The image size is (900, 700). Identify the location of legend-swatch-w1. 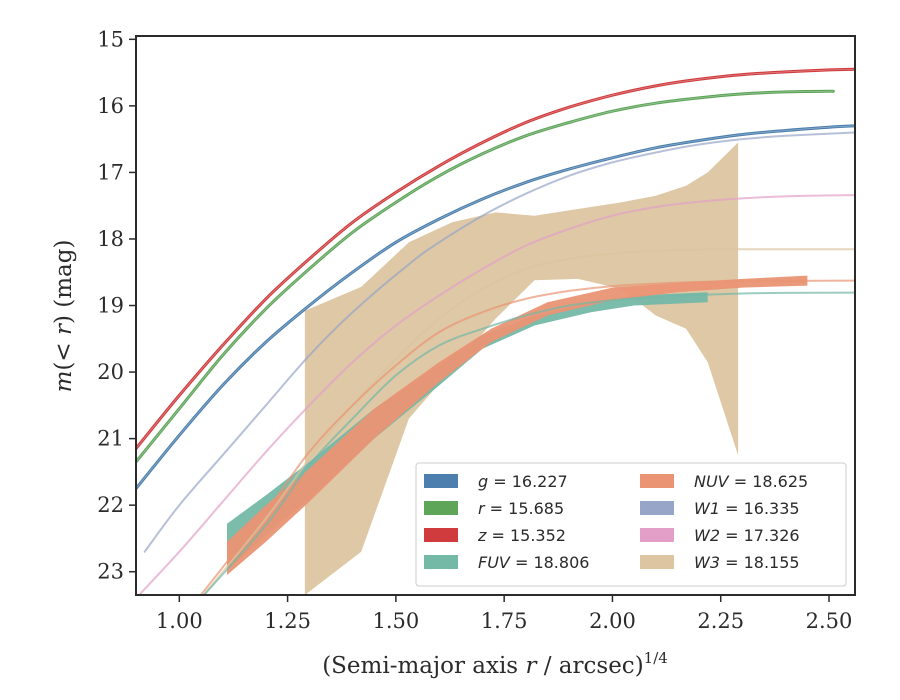
(657, 508).